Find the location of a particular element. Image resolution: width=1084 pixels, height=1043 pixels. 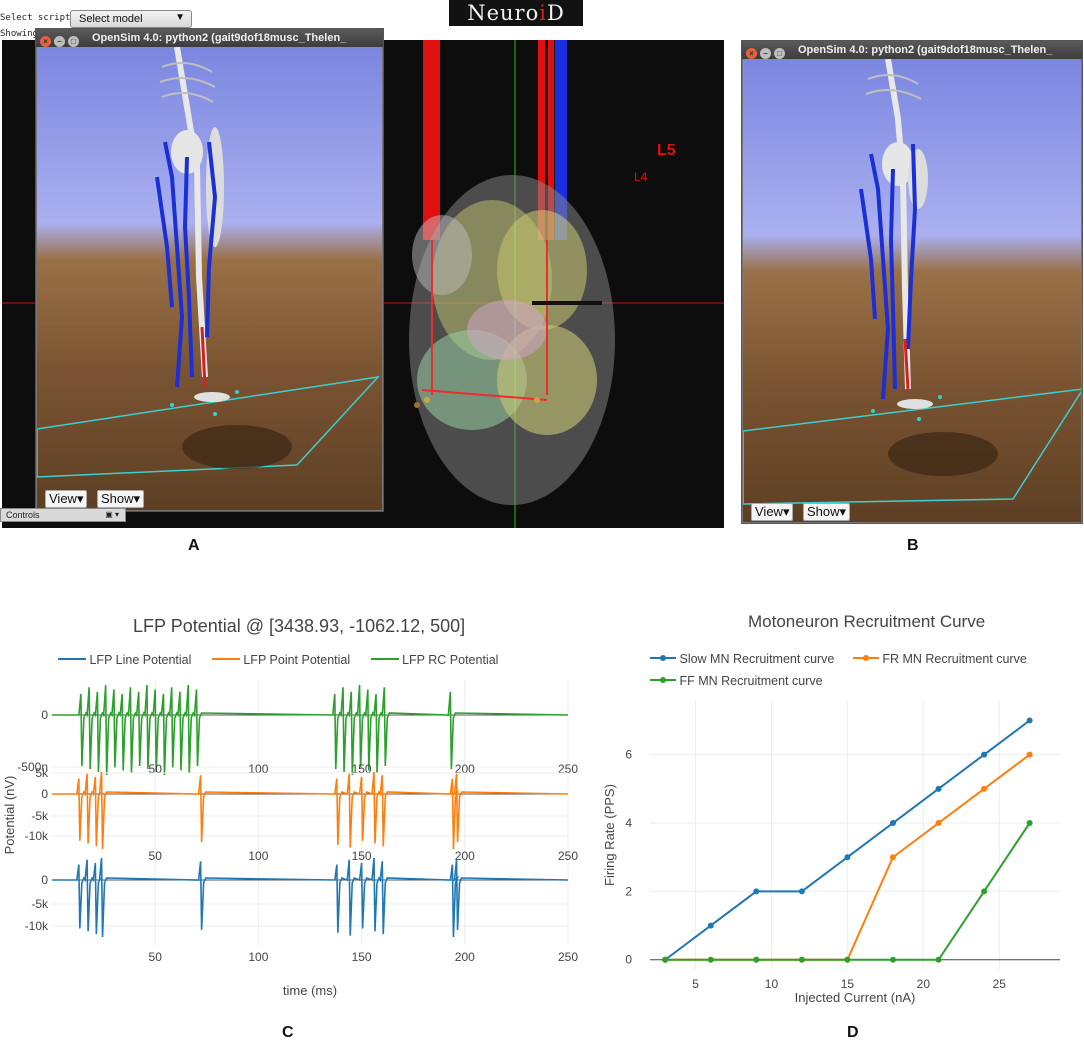

y-tick-label: 4 is located at coordinates (628, 823).